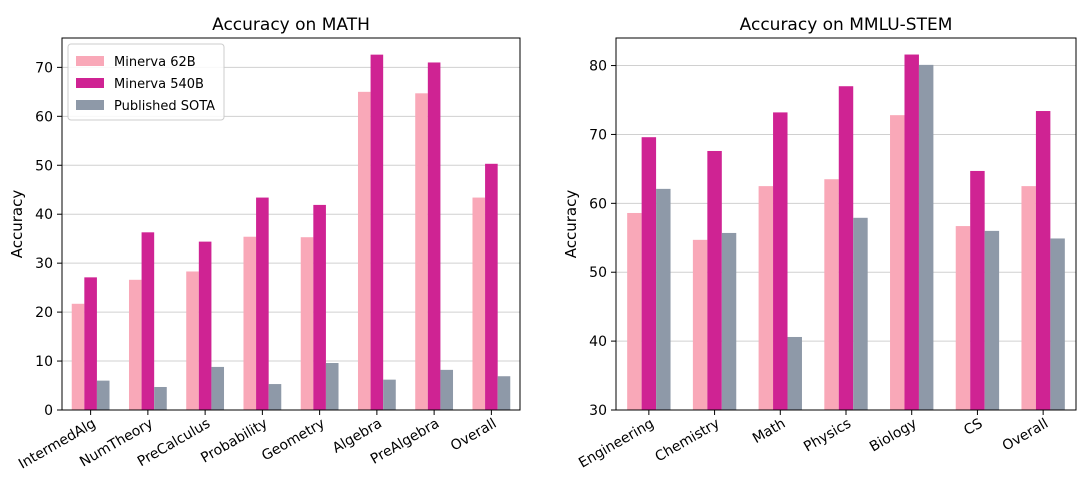  What do you see at coordinates (389, 394) in the screenshot?
I see `bar-published-sota-algebra` at bounding box center [389, 394].